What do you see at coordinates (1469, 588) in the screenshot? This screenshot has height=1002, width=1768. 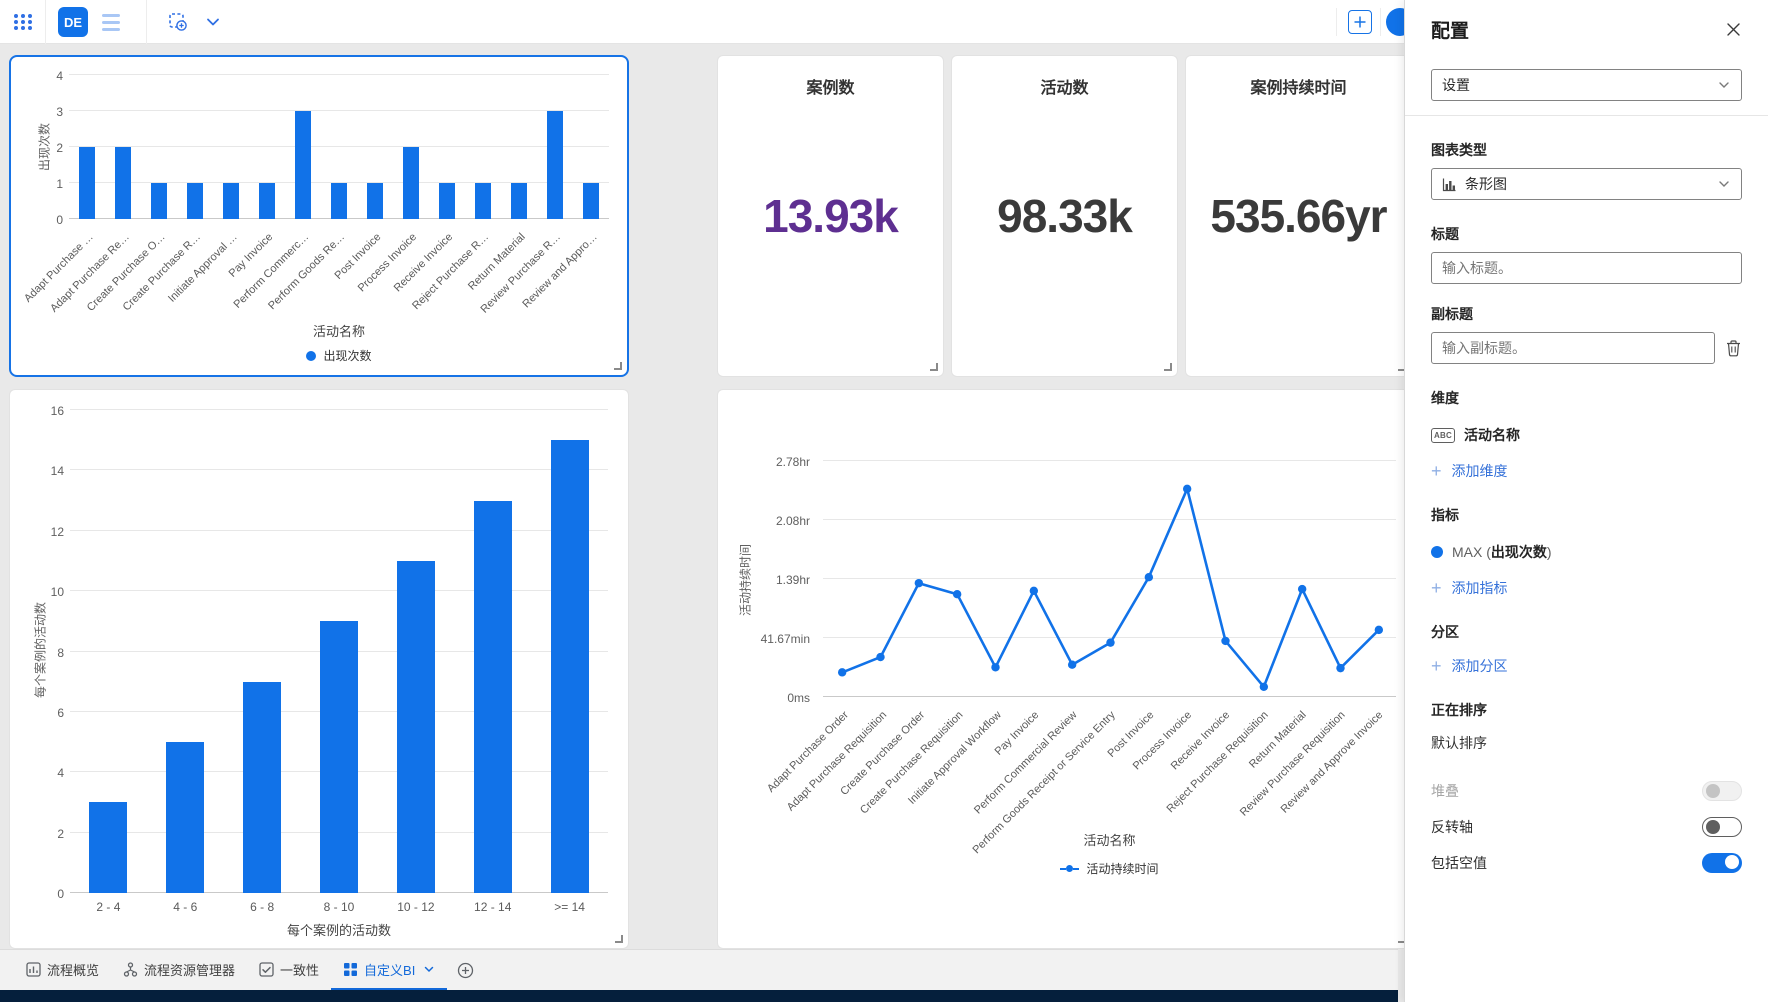 I see `add-metric-button: + 添加指标` at bounding box center [1469, 588].